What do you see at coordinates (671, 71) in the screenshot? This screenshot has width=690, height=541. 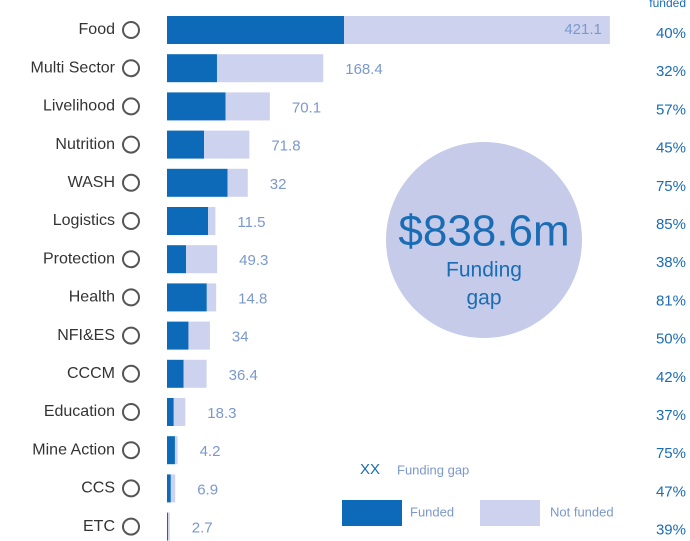 I see `percent-label: 32%` at bounding box center [671, 71].